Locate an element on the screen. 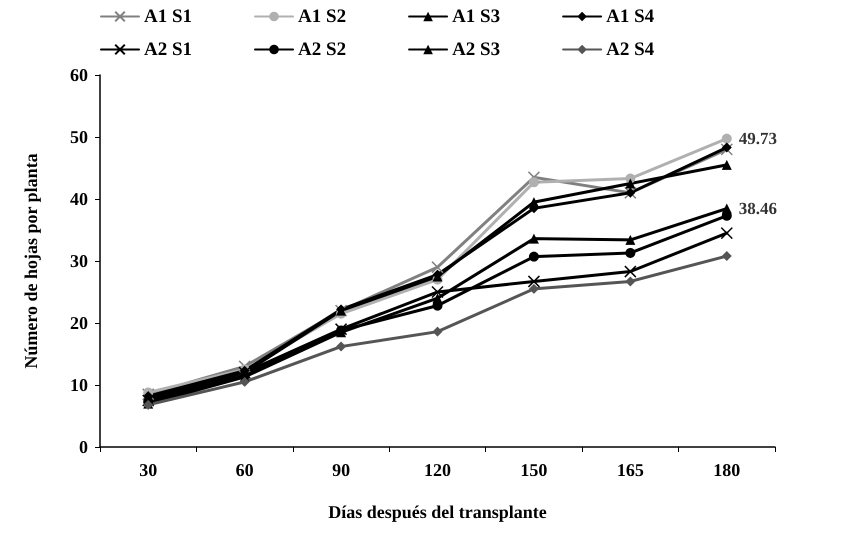 Image resolution: width=859 pixels, height=543 pixels. legend-label: A2 S4 is located at coordinates (630, 49).